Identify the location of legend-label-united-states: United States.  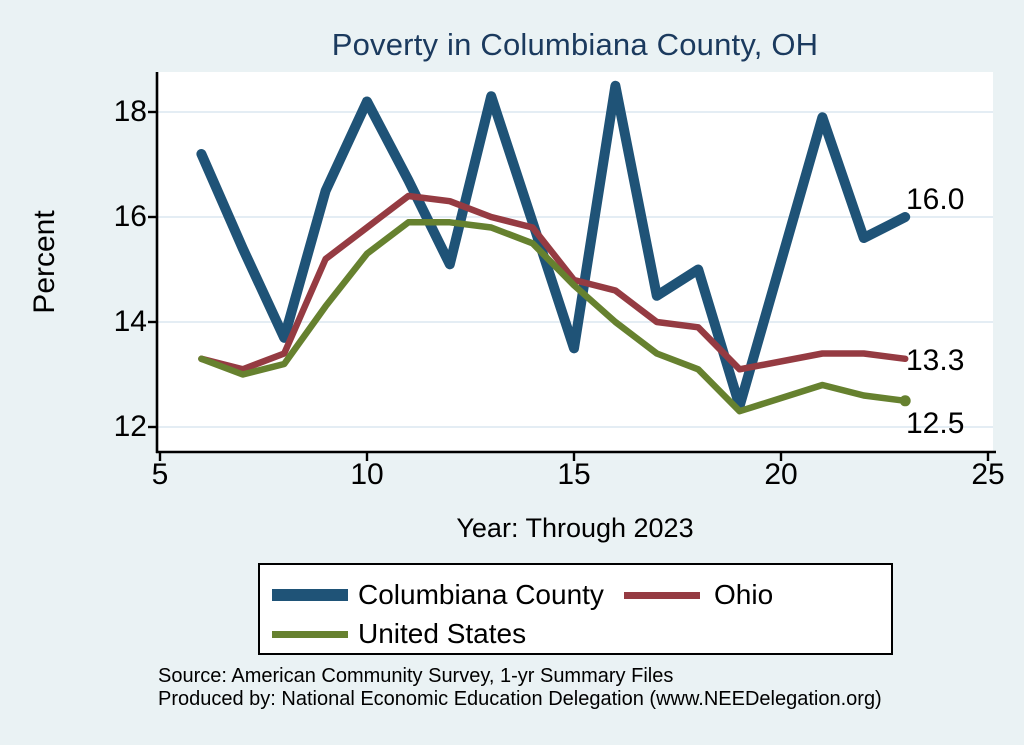
(442, 633).